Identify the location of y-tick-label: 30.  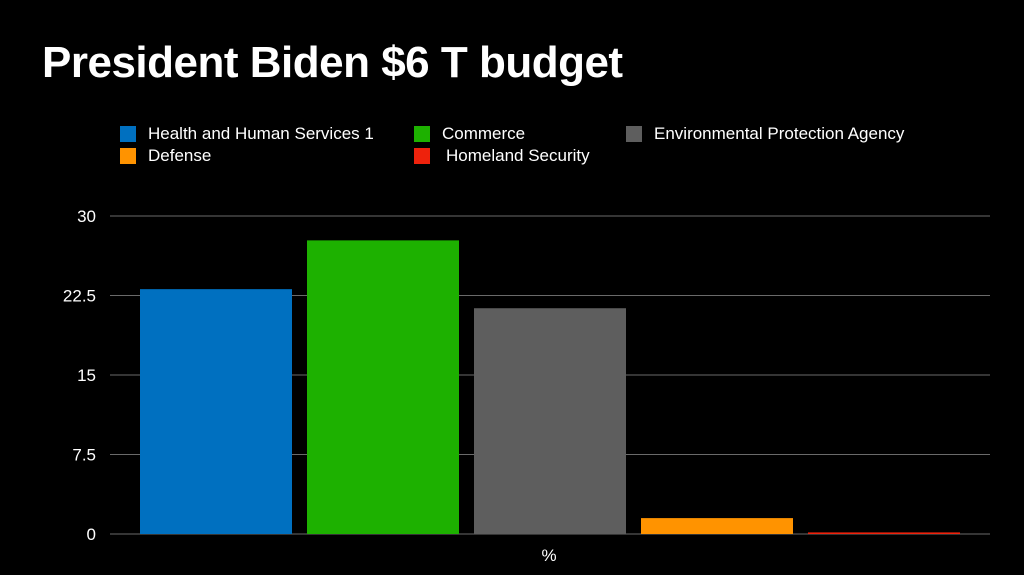
(86, 216).